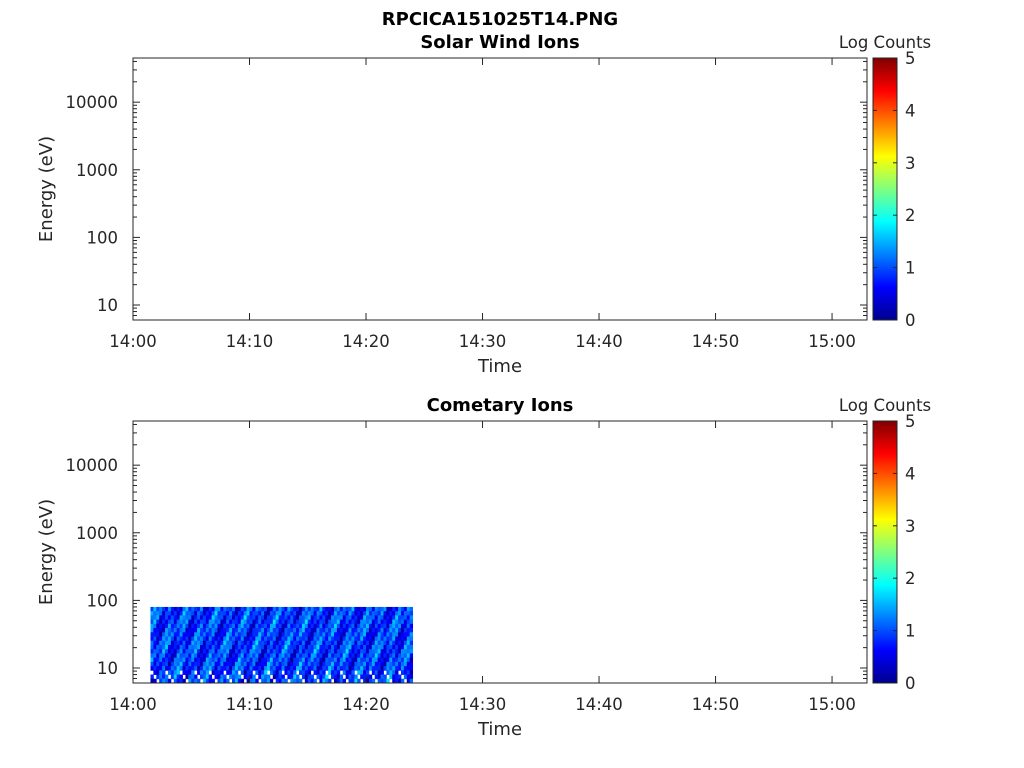 The image size is (1024, 768). What do you see at coordinates (910, 473) in the screenshot?
I see `colorbar-tick-label: 4` at bounding box center [910, 473].